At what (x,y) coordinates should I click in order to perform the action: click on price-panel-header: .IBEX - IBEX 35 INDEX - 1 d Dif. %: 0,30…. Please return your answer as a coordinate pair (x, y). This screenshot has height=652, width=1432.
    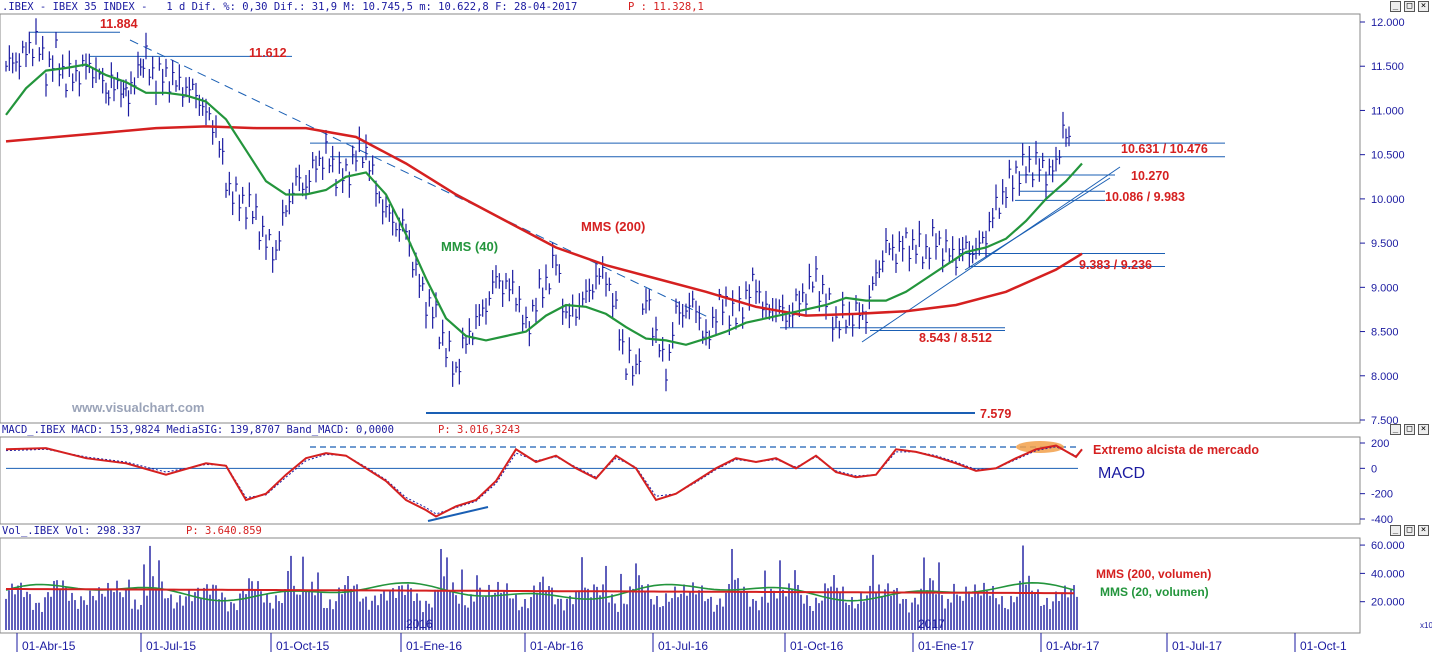
    Looking at the image, I should click on (716, 7).